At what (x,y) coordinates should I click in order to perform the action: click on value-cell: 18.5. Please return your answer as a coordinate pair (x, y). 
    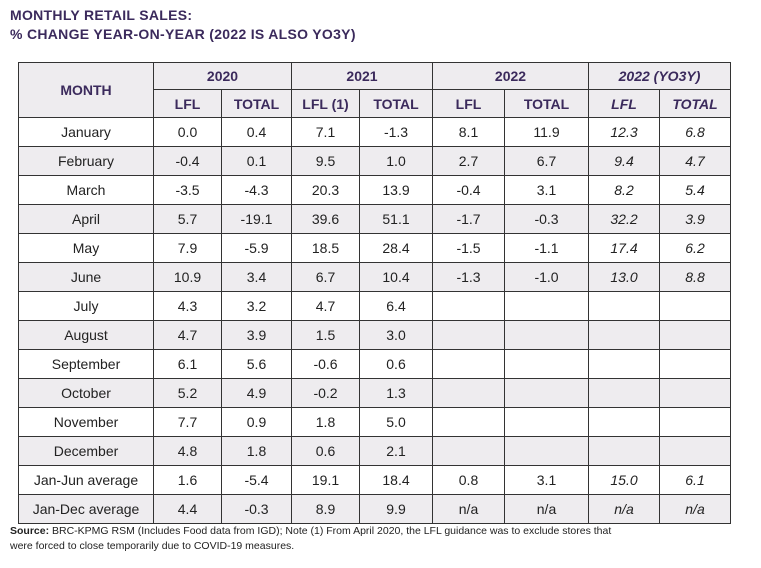
    Looking at the image, I should click on (325, 248).